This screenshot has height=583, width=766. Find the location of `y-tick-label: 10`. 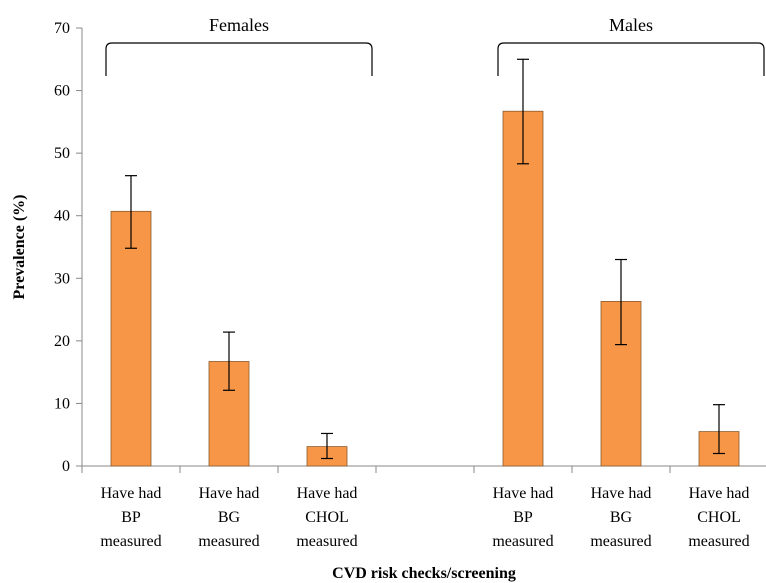

y-tick-label: 10 is located at coordinates (62, 403).